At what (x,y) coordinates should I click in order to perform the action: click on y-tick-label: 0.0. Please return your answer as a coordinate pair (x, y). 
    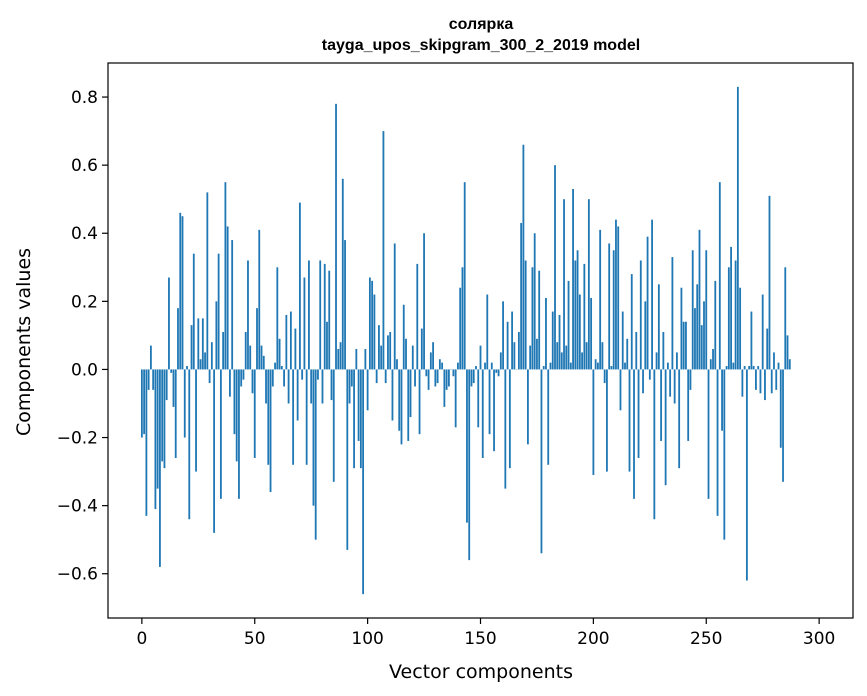
    Looking at the image, I should click on (84, 370).